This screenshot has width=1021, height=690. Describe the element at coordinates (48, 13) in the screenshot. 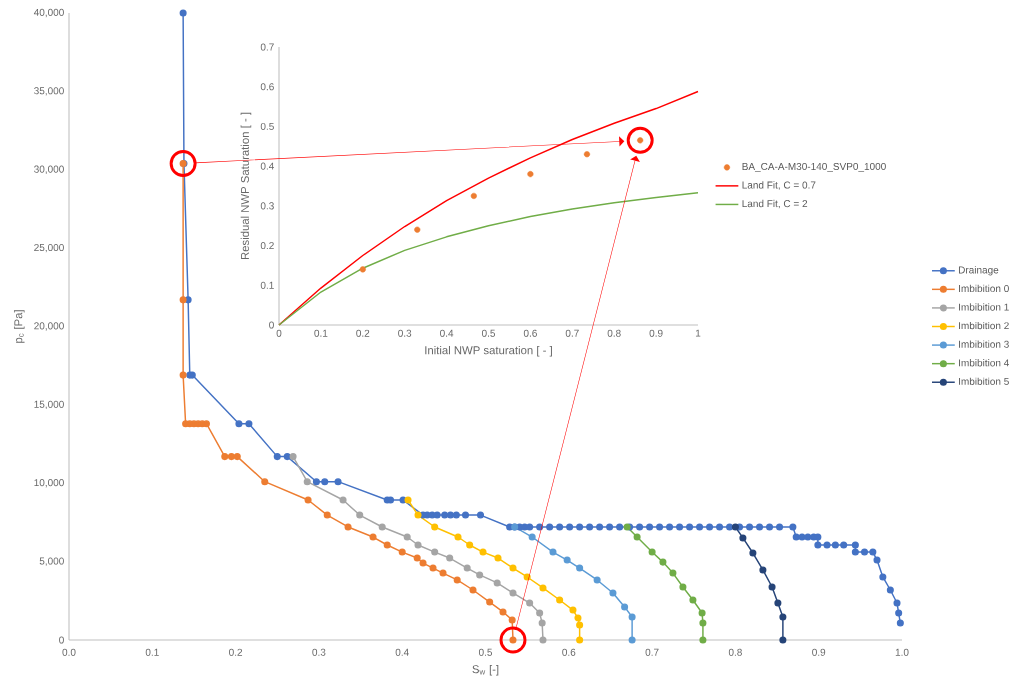

I see `y-tick-label: 40,000` at that location.